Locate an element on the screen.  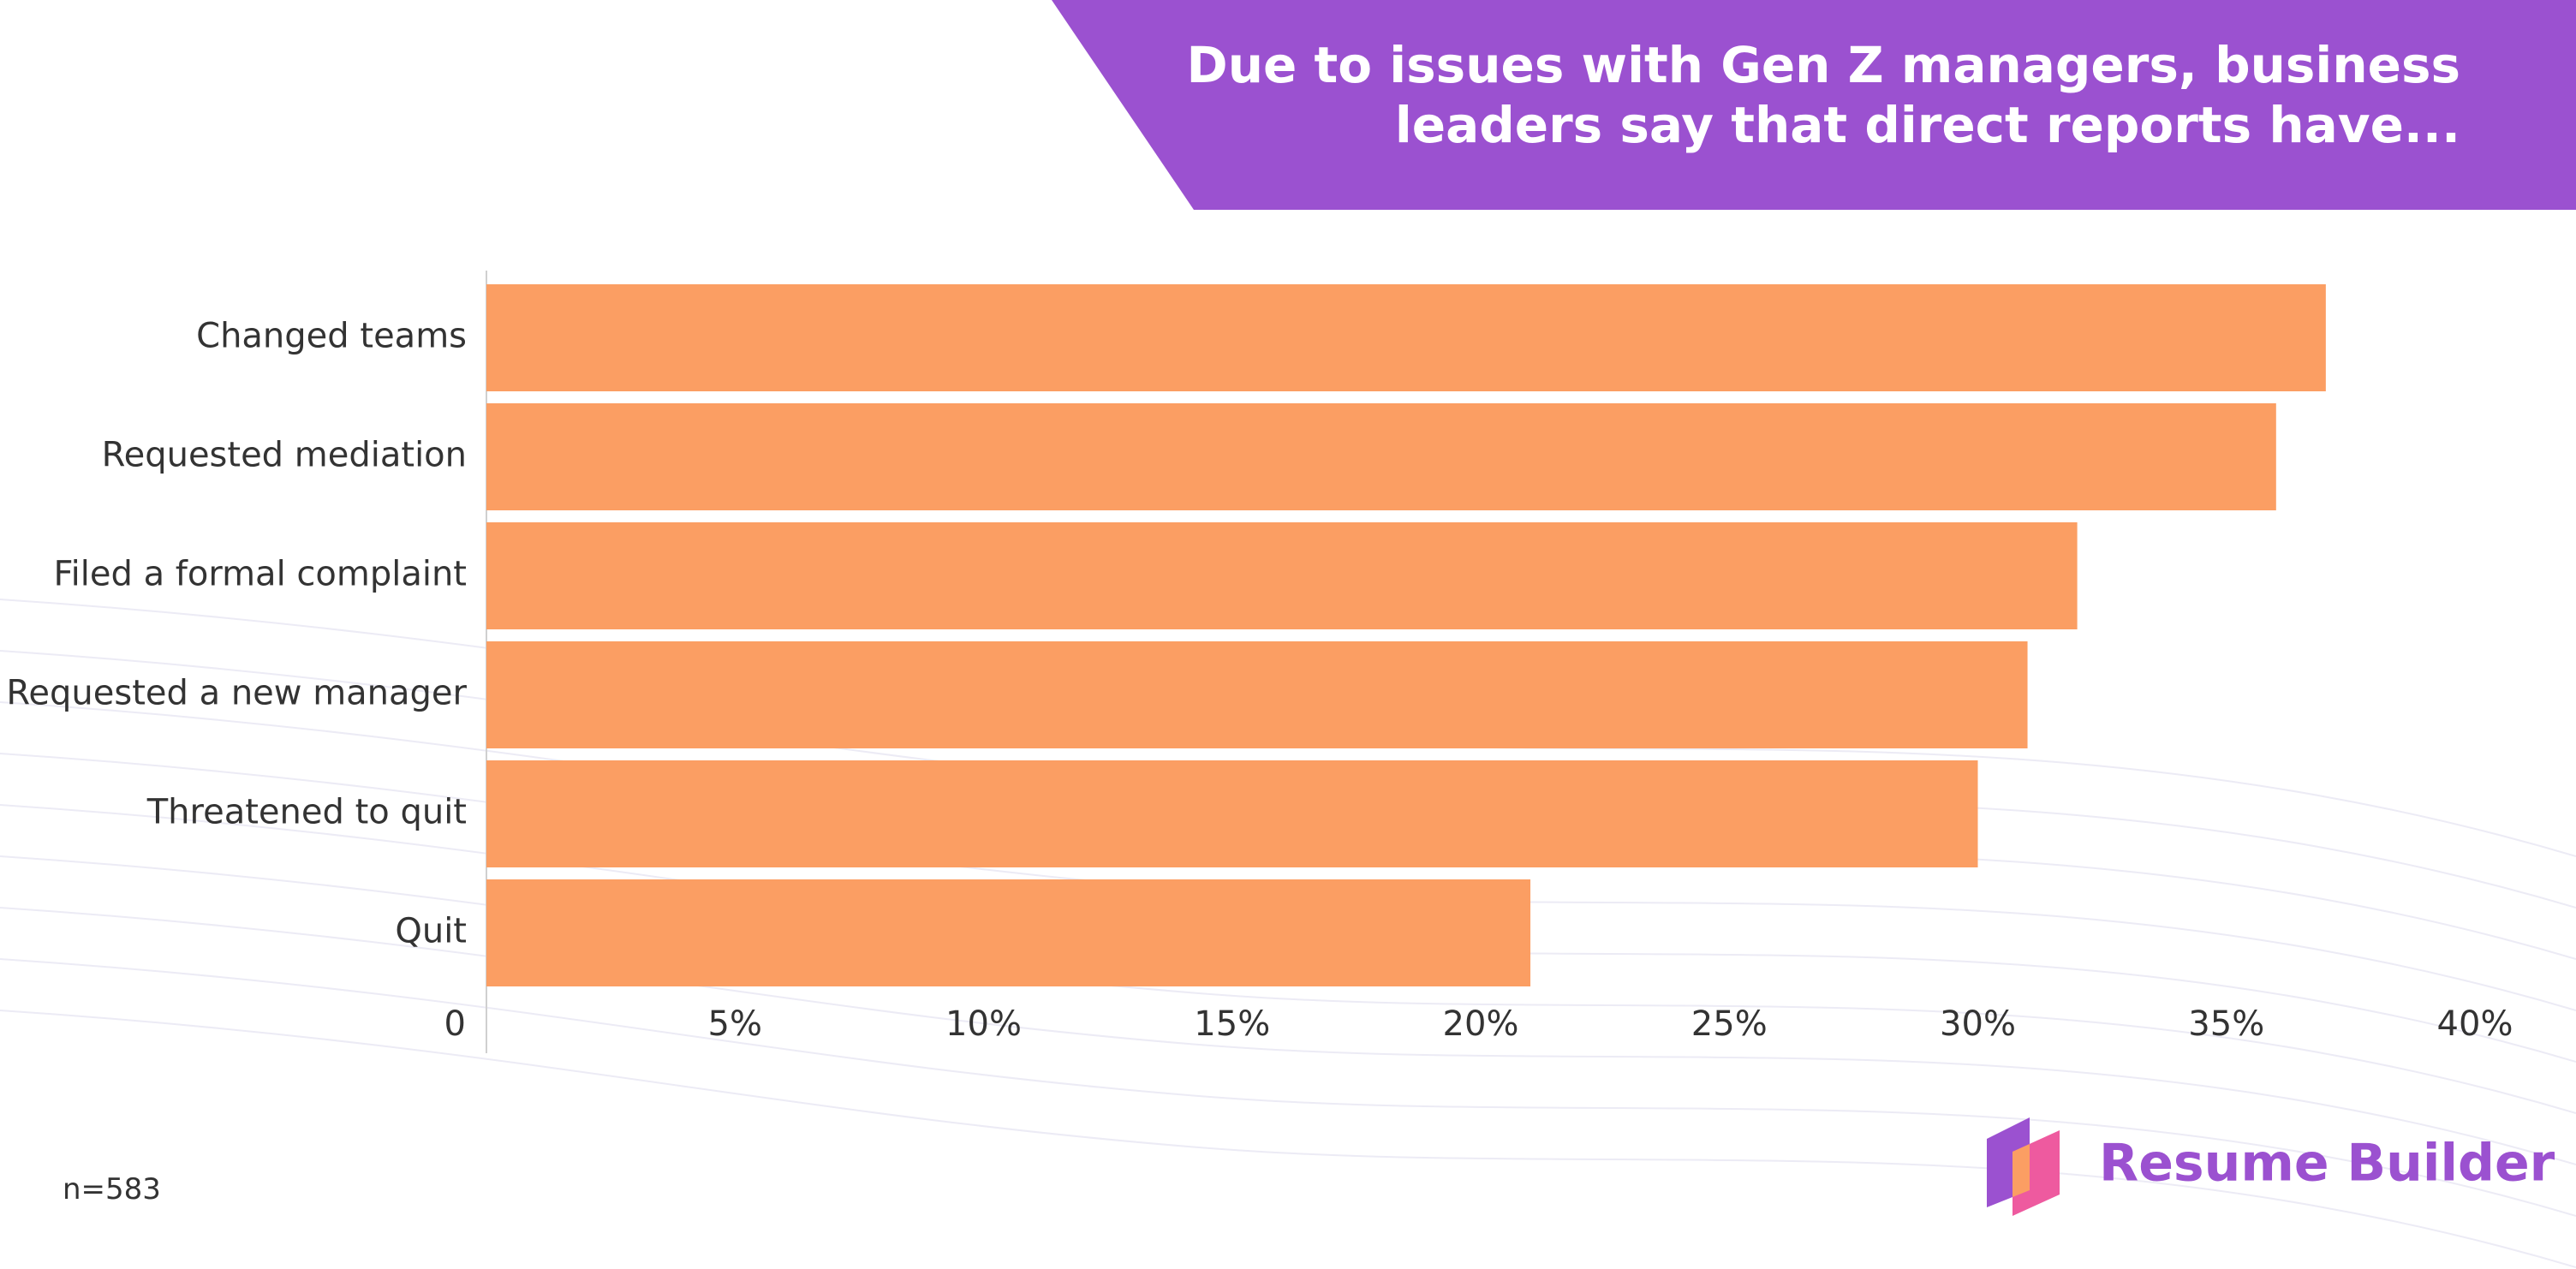
x-tick-label: 5% is located at coordinates (735, 1024).